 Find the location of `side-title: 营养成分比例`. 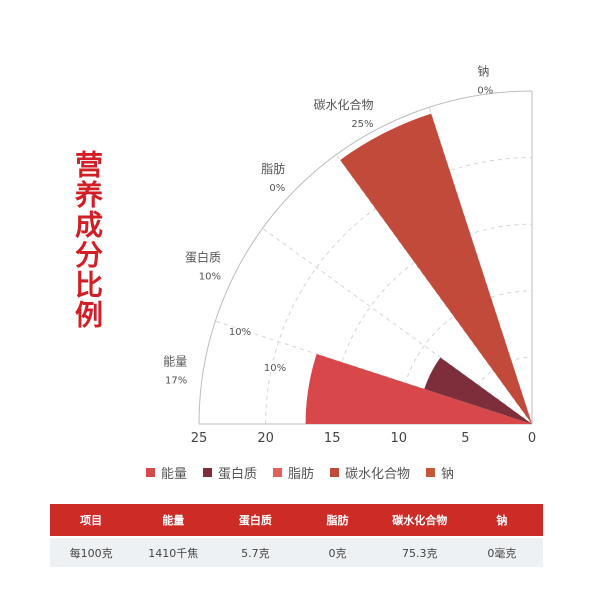

side-title: 营养成分比例 is located at coordinates (87, 240).